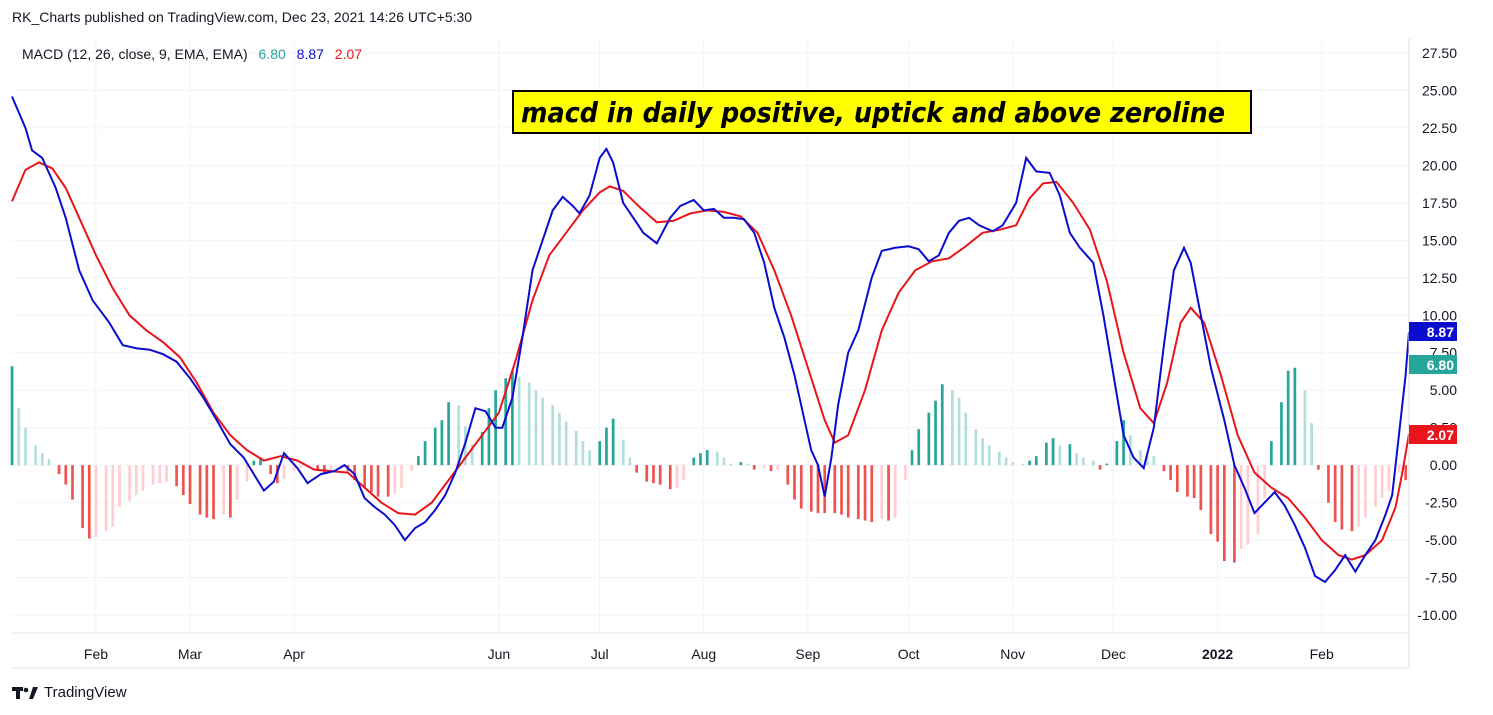 Image resolution: width=1493 pixels, height=715 pixels. What do you see at coordinates (703, 654) in the screenshot?
I see `x-tick-label: Aug` at bounding box center [703, 654].